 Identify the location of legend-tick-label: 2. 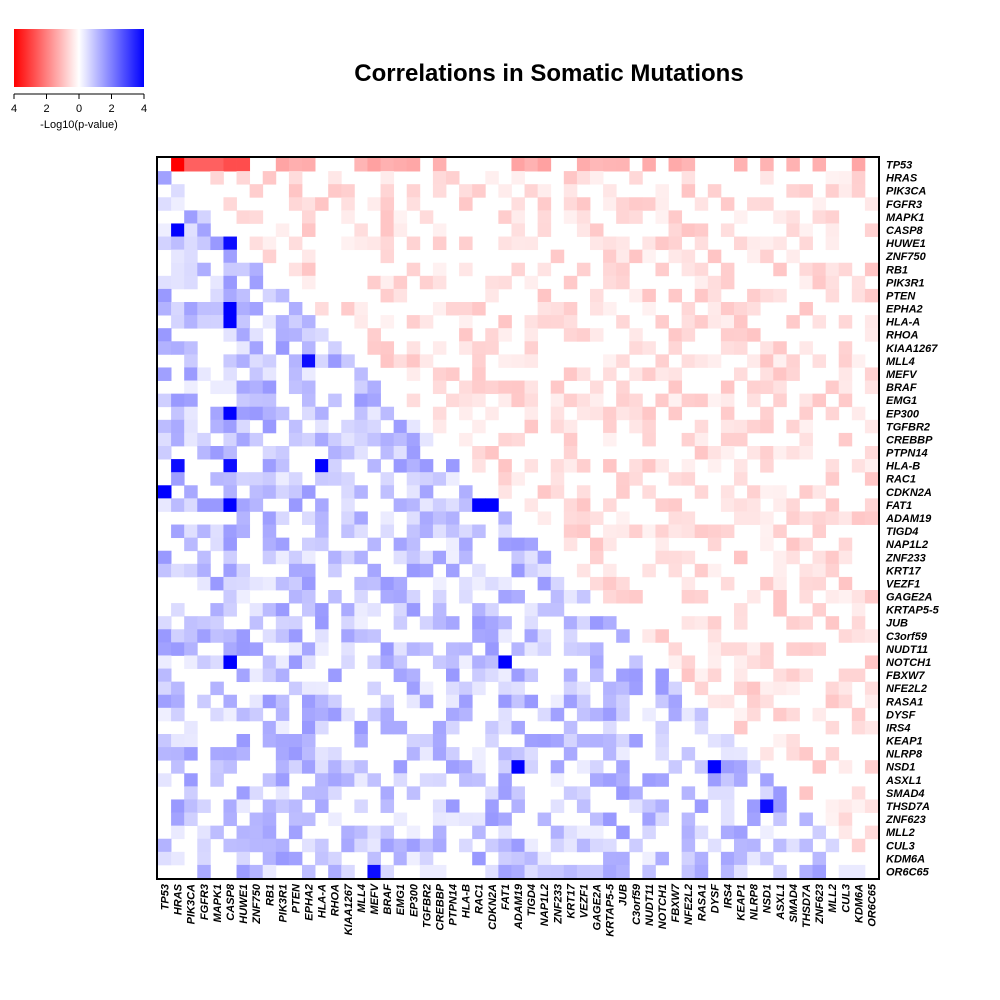
(46, 109).